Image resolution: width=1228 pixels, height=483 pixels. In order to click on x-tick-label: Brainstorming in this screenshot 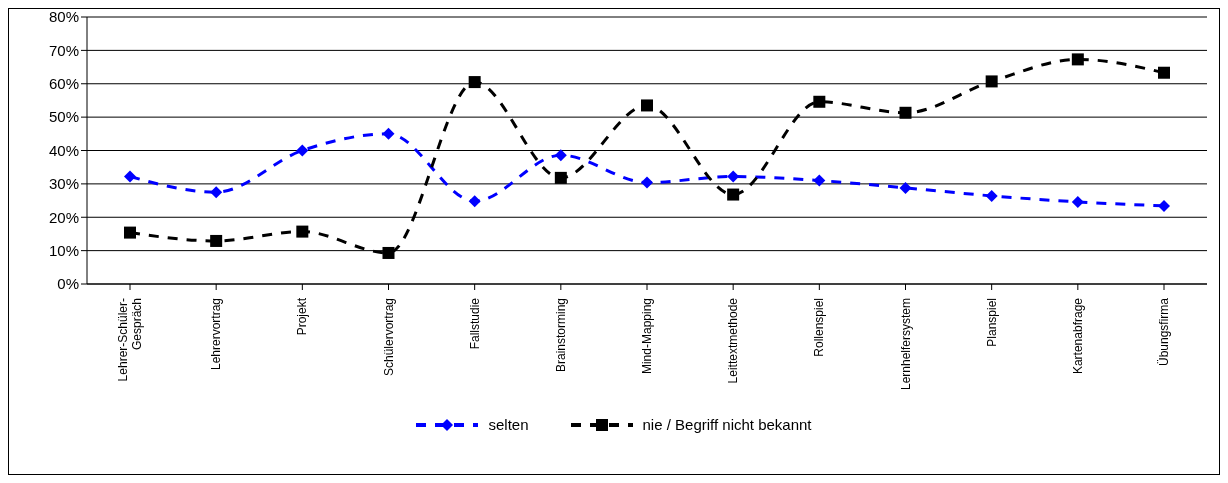, I will do `click(560, 335)`.